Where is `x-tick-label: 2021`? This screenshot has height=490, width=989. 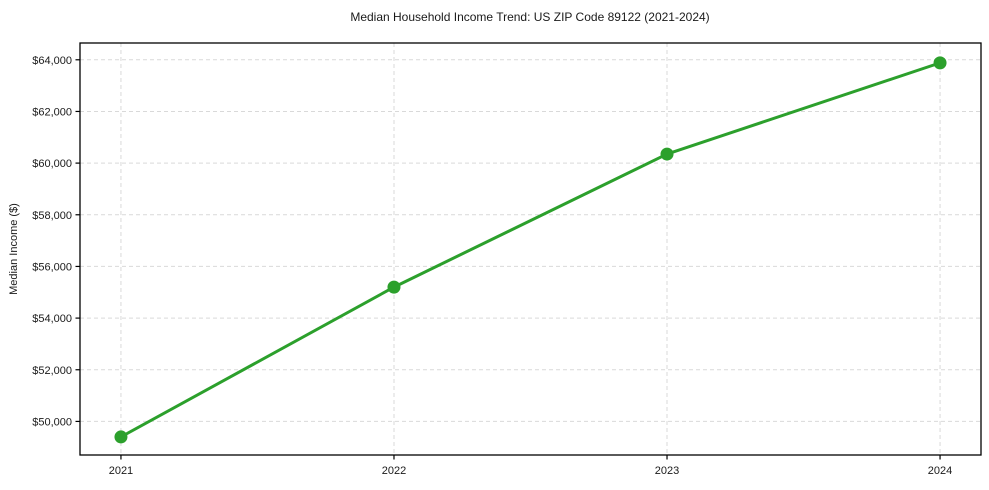 x-tick-label: 2021 is located at coordinates (121, 471).